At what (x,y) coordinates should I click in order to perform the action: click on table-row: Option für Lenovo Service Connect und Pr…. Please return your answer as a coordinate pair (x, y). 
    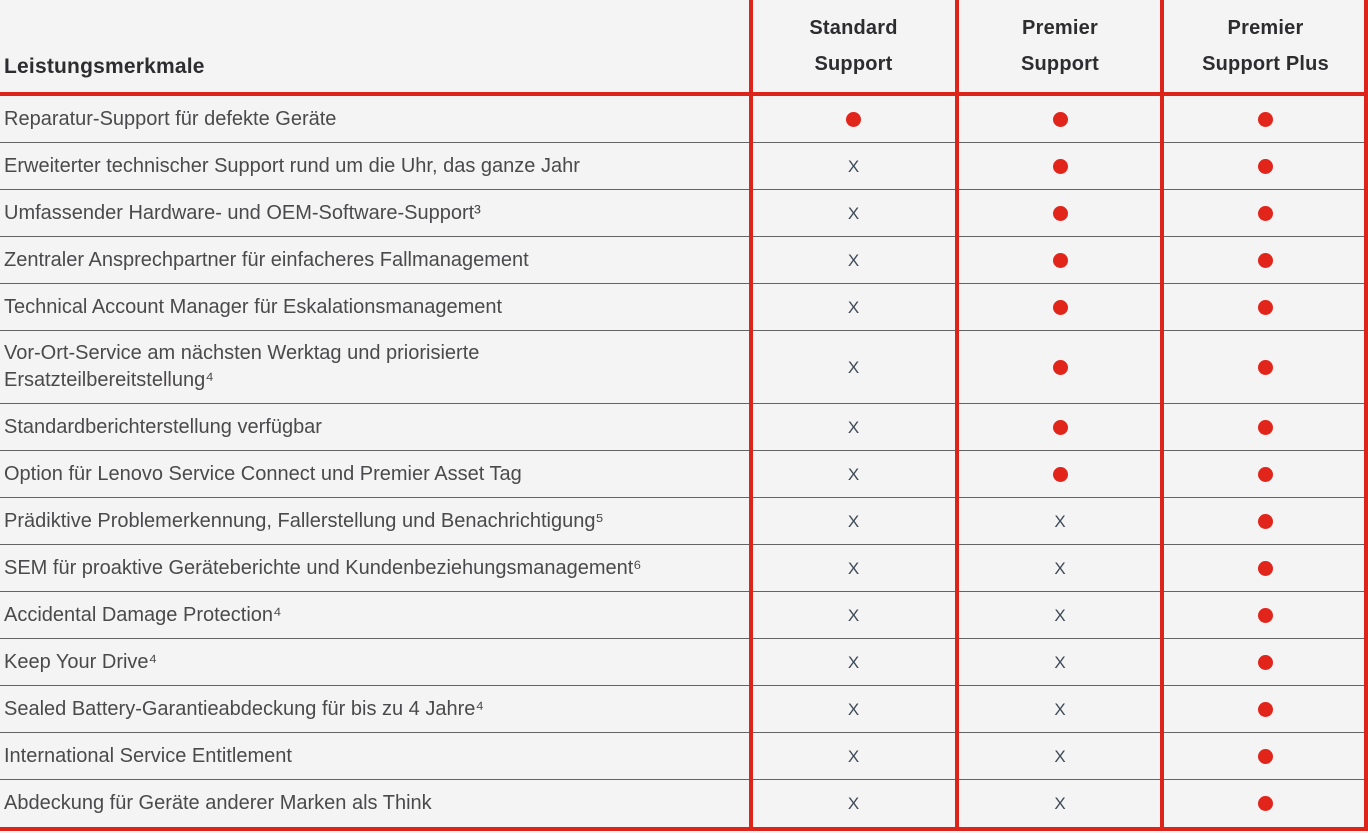
    Looking at the image, I should click on (684, 474).